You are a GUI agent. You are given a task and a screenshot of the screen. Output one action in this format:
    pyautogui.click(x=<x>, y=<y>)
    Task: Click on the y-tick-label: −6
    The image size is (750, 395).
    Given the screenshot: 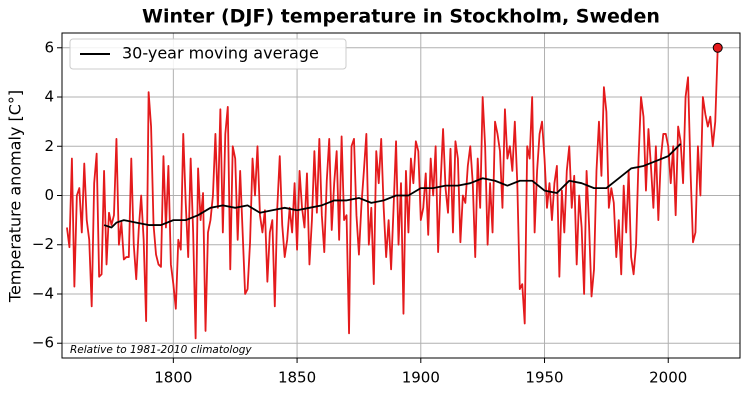 What is the action you would take?
    pyautogui.click(x=43, y=343)
    